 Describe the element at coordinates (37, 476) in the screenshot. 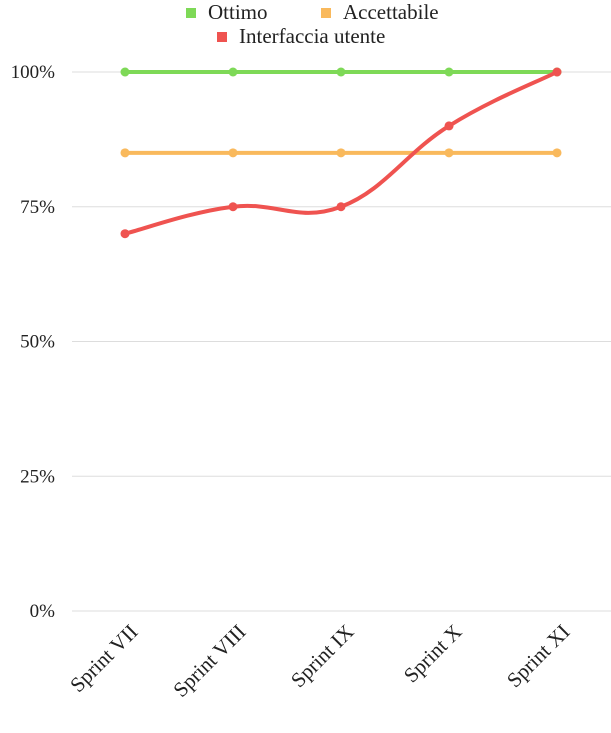

I see `y-tick-label: 25%` at that location.